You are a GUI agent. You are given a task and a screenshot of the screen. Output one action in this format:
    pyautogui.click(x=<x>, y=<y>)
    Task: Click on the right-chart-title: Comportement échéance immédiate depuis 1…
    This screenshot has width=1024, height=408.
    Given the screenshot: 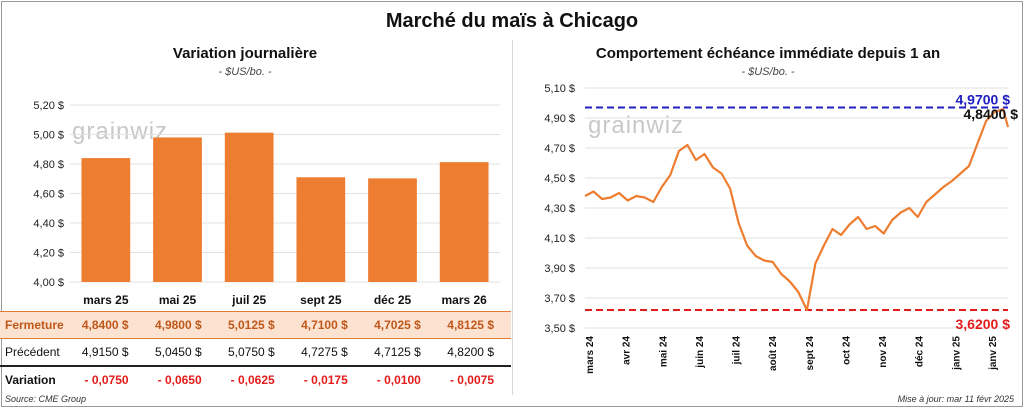 What is the action you would take?
    pyautogui.click(x=768, y=53)
    